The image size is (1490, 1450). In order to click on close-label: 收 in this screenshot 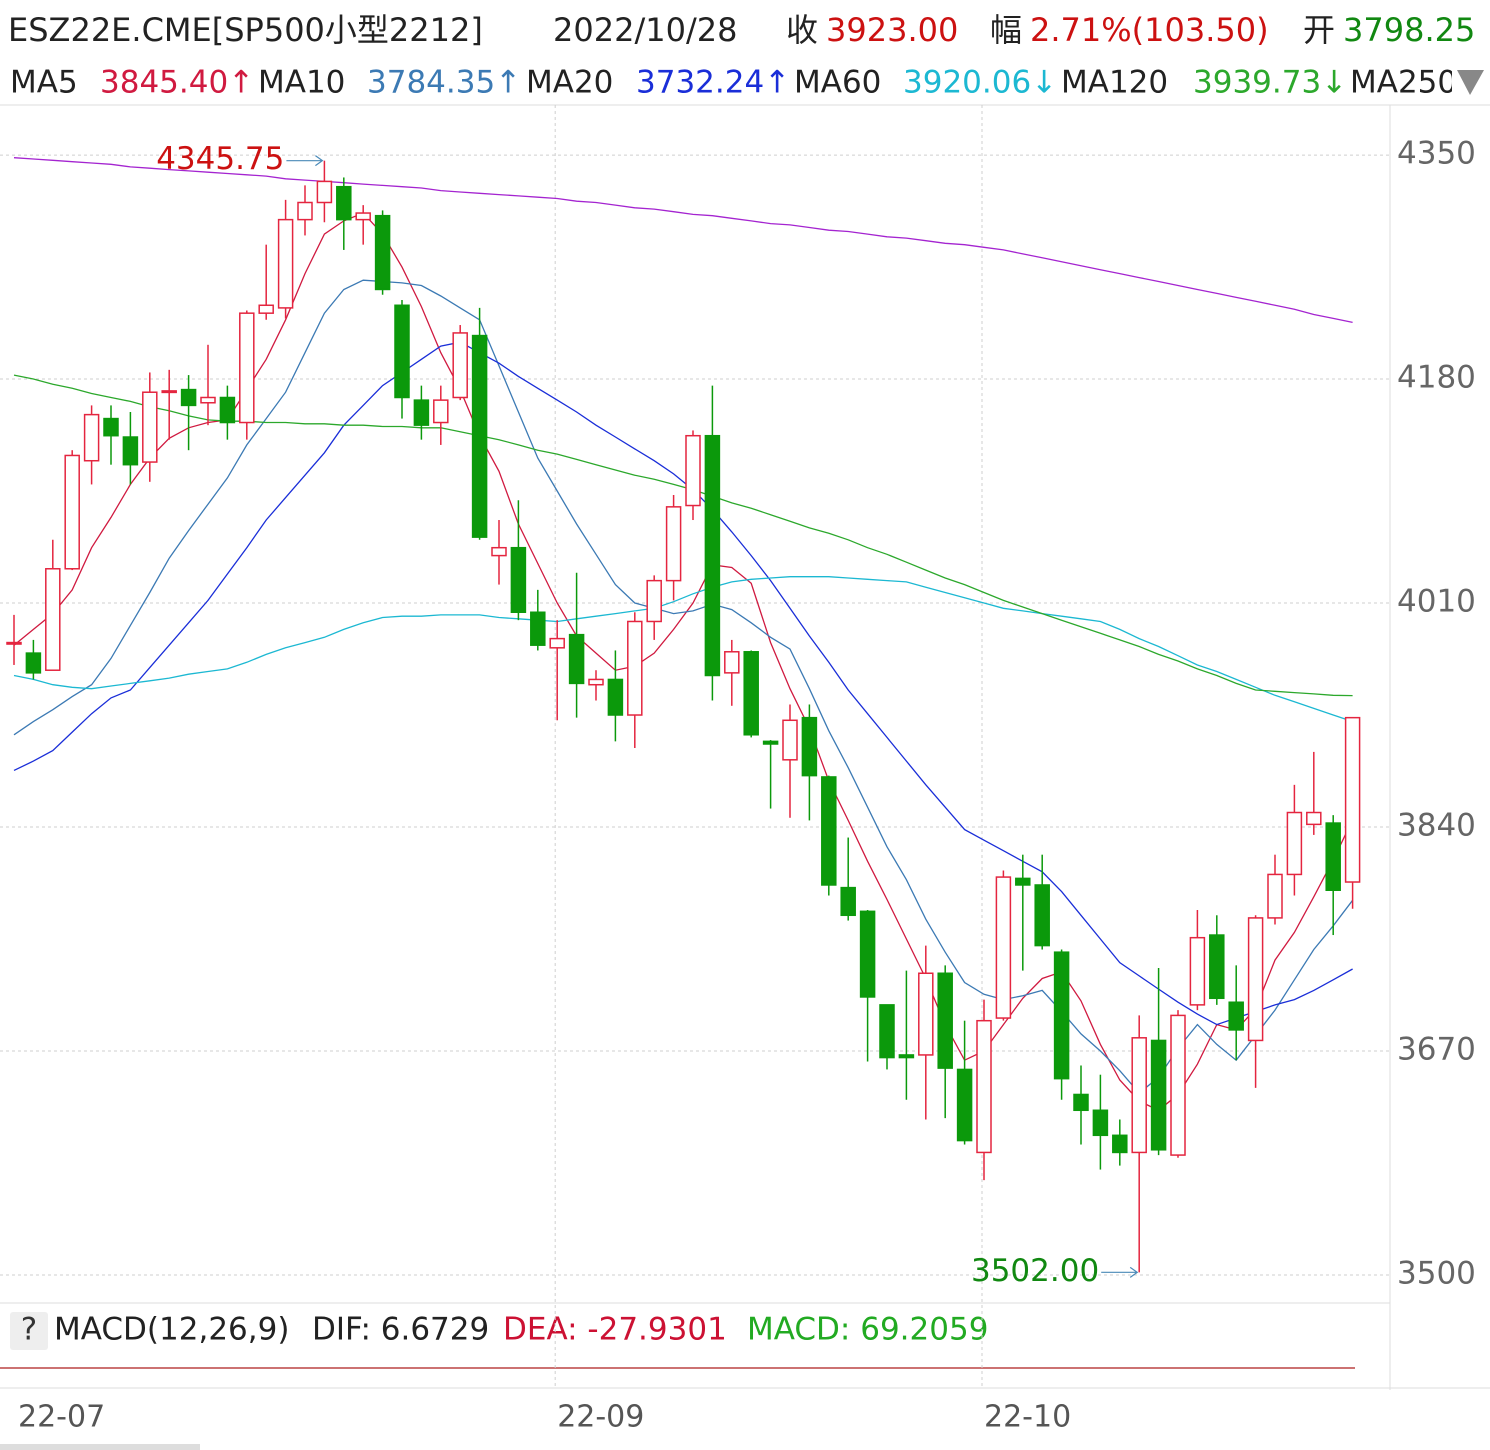, I will do `click(802, 30)`.